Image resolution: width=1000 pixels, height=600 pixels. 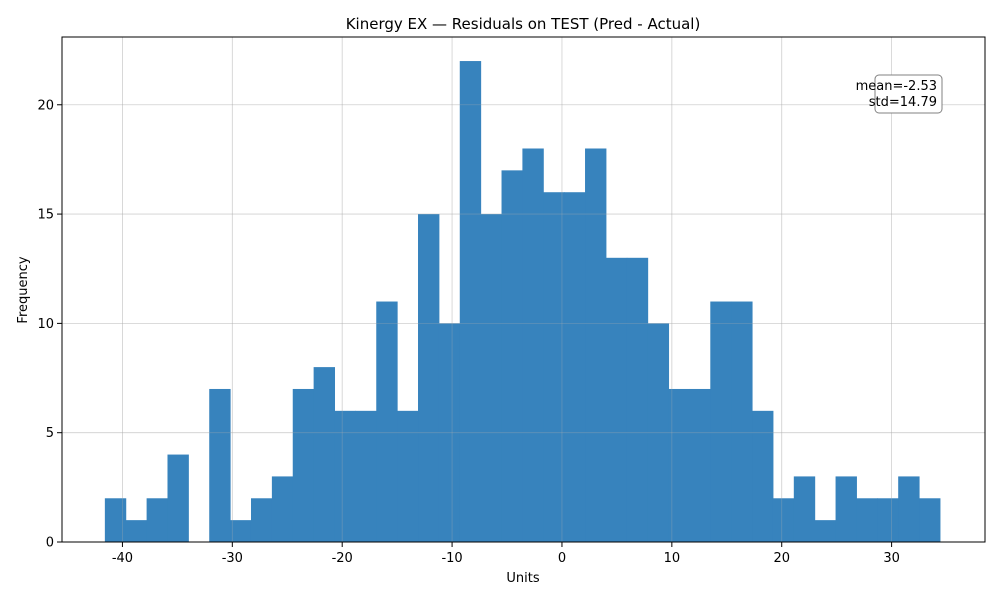 What do you see at coordinates (522, 578) in the screenshot?
I see `x-axis-label: Units` at bounding box center [522, 578].